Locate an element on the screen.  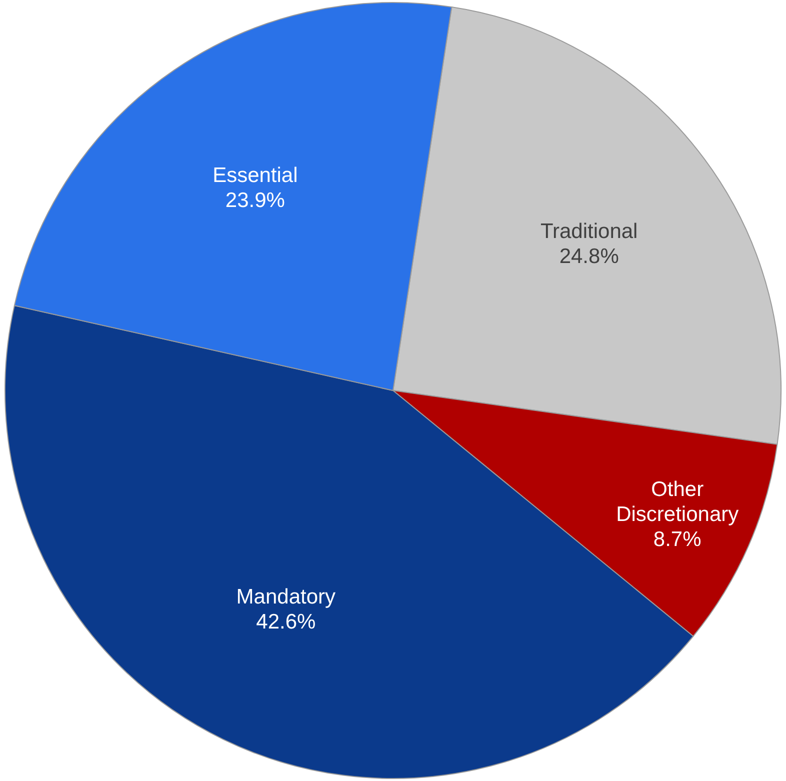
data-label: 8.7% is located at coordinates (677, 539).